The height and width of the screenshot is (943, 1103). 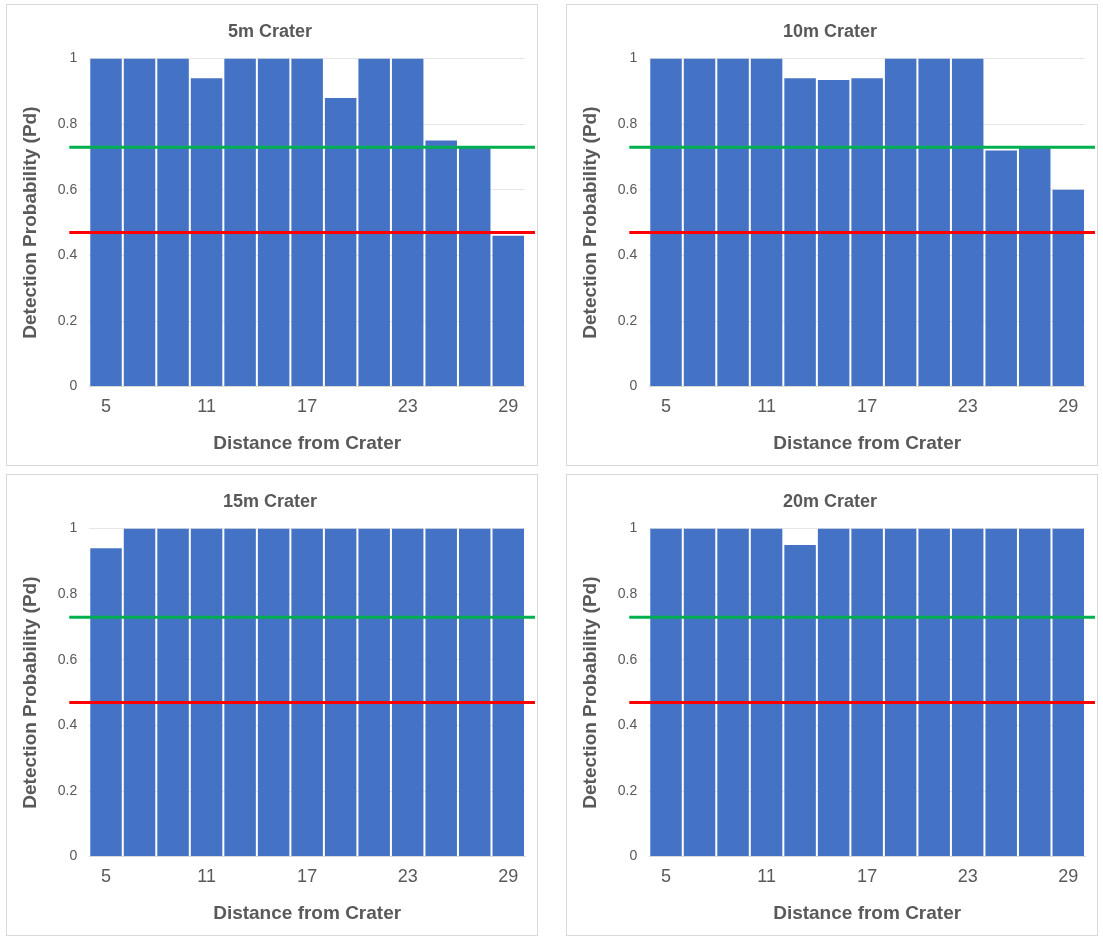 I want to click on chart-title: 15m Crater, so click(x=270, y=500).